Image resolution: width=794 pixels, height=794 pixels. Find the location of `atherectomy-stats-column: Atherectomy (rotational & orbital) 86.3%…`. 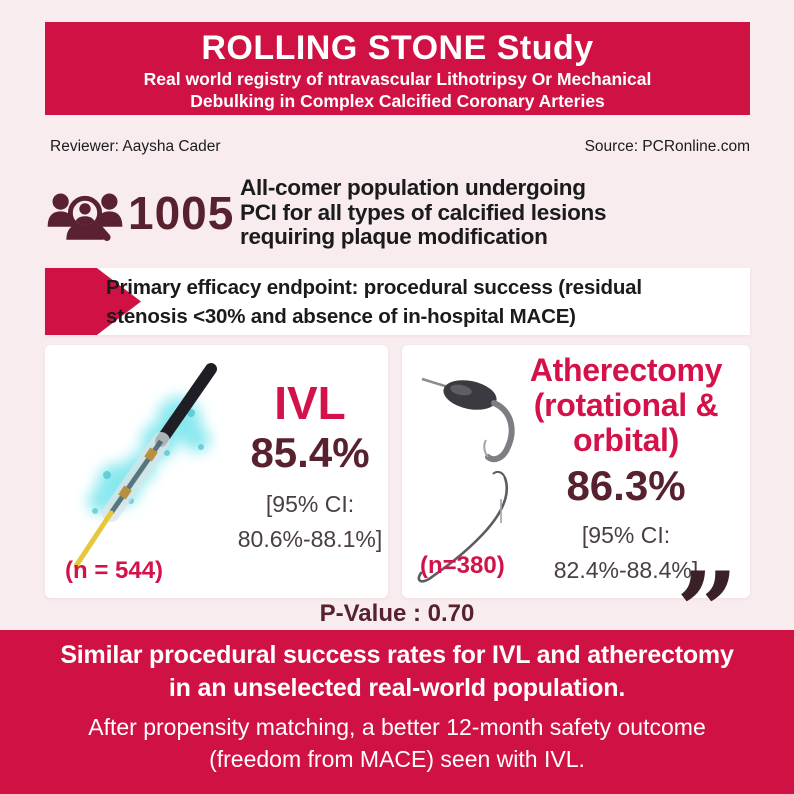

atherectomy-stats-column: Atherectomy (rotational & orbital) 86.3%… is located at coordinates (626, 466).